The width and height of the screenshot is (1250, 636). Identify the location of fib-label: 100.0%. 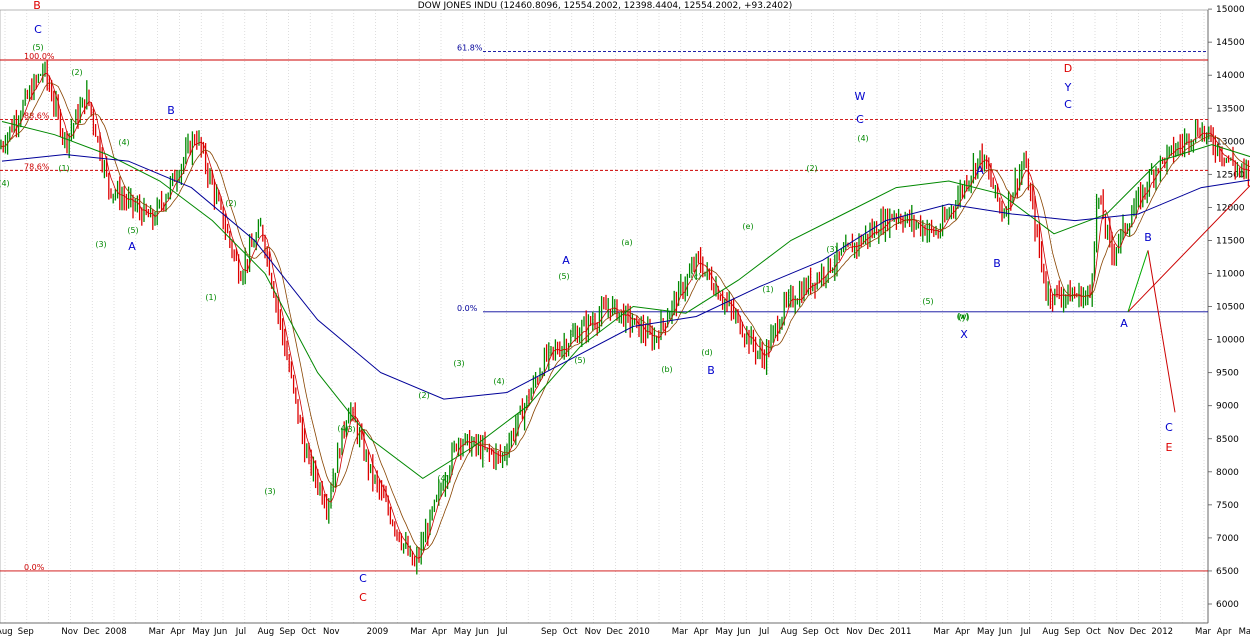
(39, 56).